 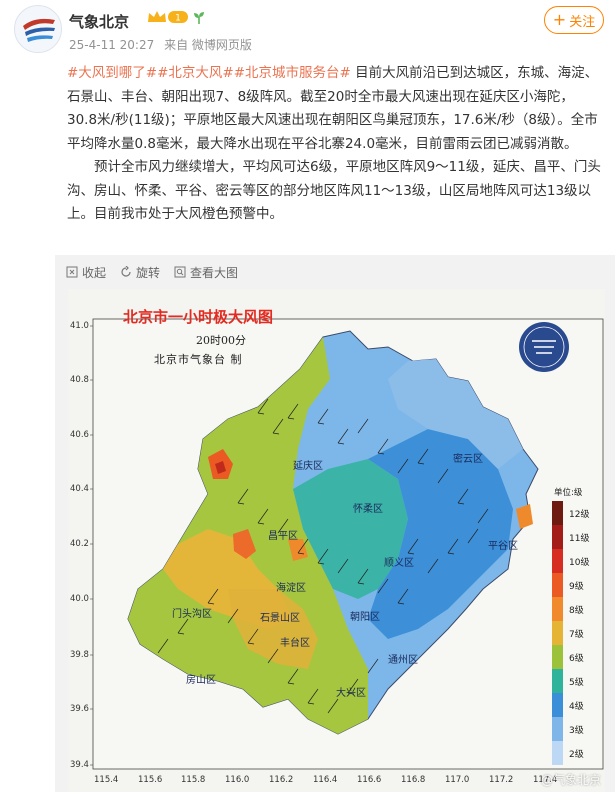 I want to click on legend-label: 4级, so click(x=576, y=706).